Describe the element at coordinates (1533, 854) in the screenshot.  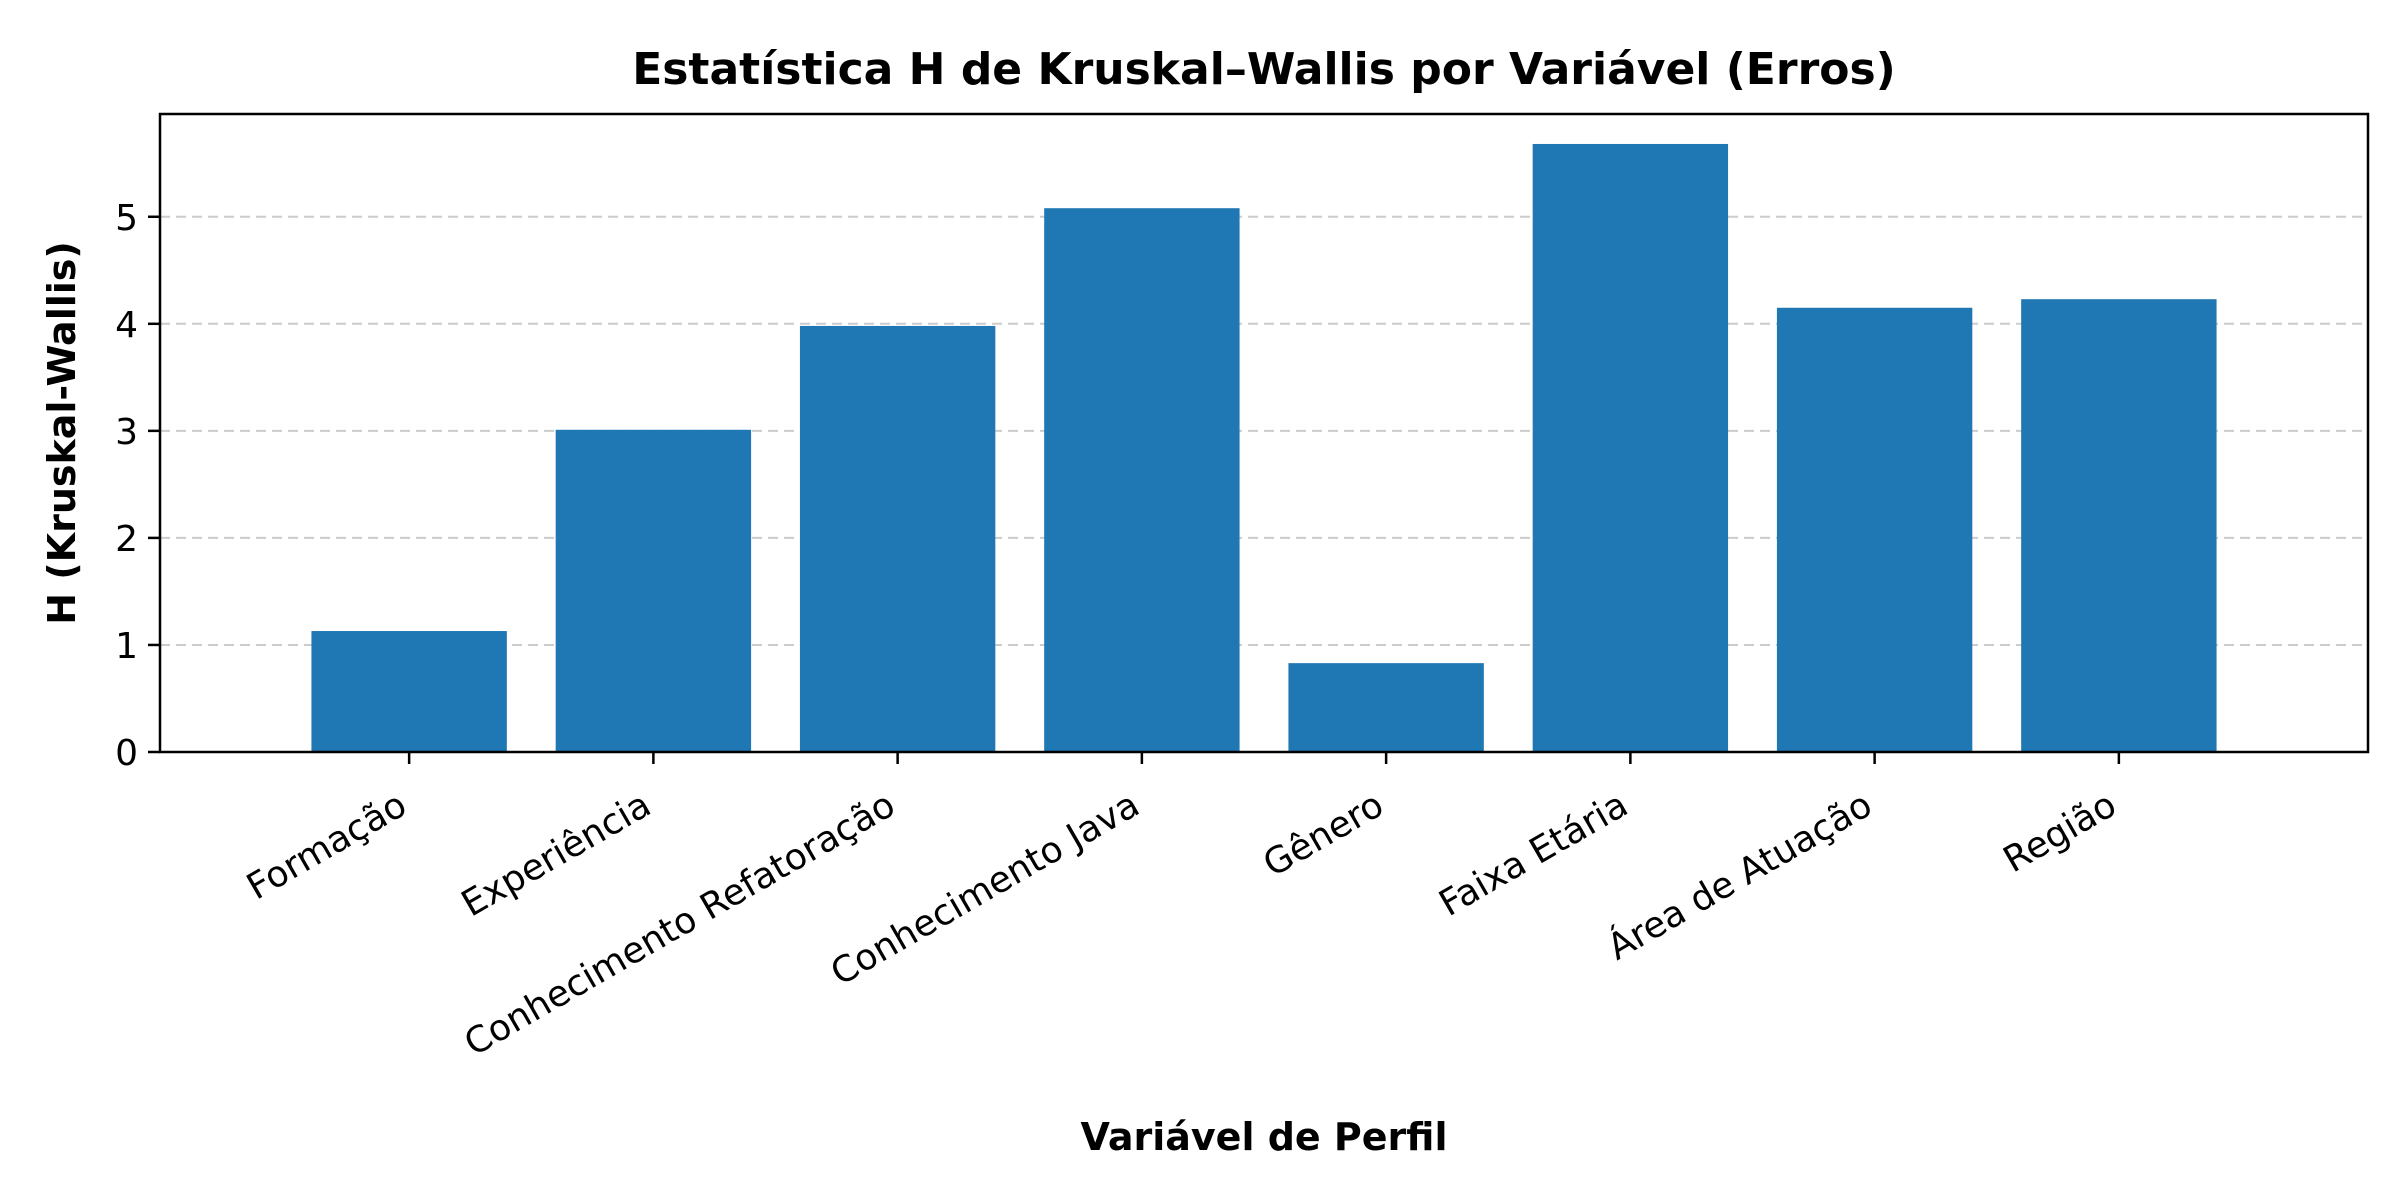
I see `x-tick-label: Faixa Etária` at that location.